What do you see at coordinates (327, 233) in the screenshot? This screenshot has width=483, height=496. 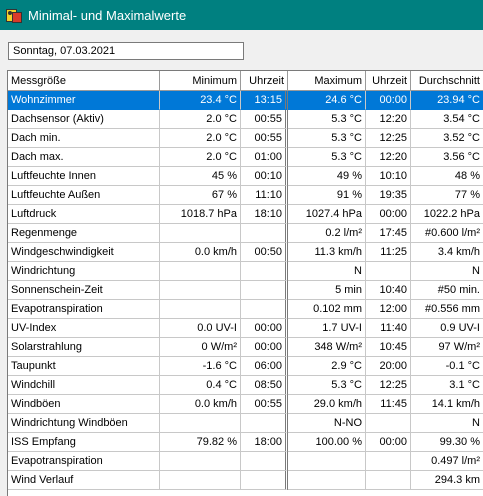 I see `cell-maximum: 0.2 l/m²` at bounding box center [327, 233].